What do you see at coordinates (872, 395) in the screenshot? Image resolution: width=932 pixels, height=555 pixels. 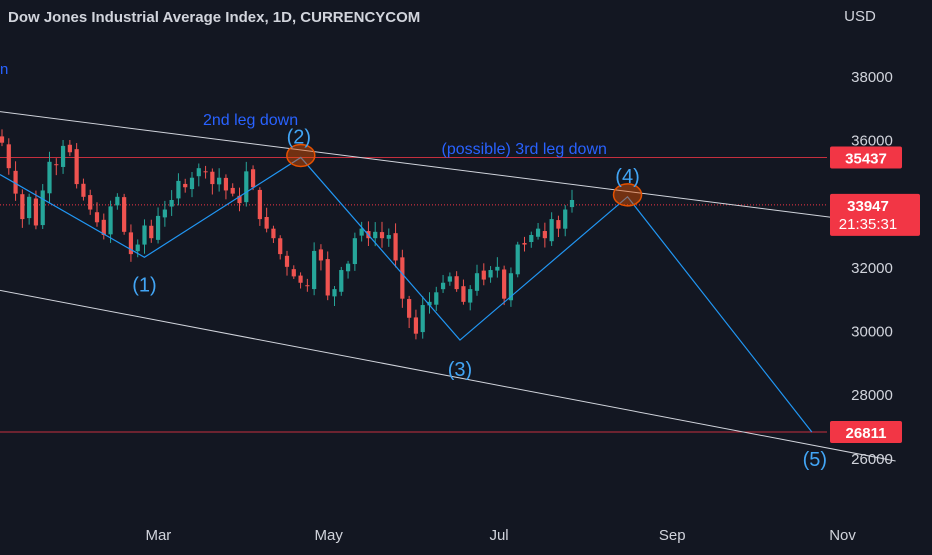 I see `price-tick-label: 28000` at bounding box center [872, 395].